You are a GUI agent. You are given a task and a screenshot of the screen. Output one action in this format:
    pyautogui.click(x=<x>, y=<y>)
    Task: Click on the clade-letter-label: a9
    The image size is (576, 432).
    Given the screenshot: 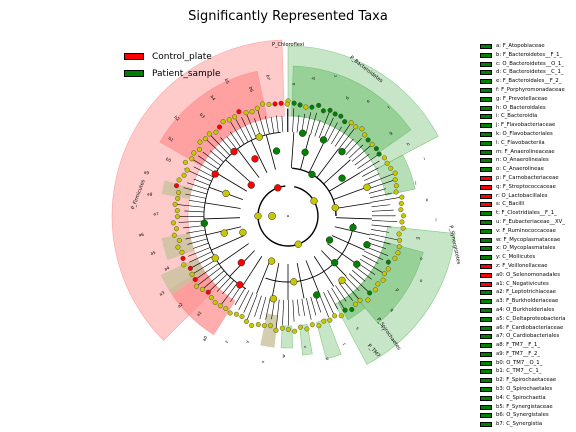 What is the action you would take?
    pyautogui.click(x=146, y=172)
    